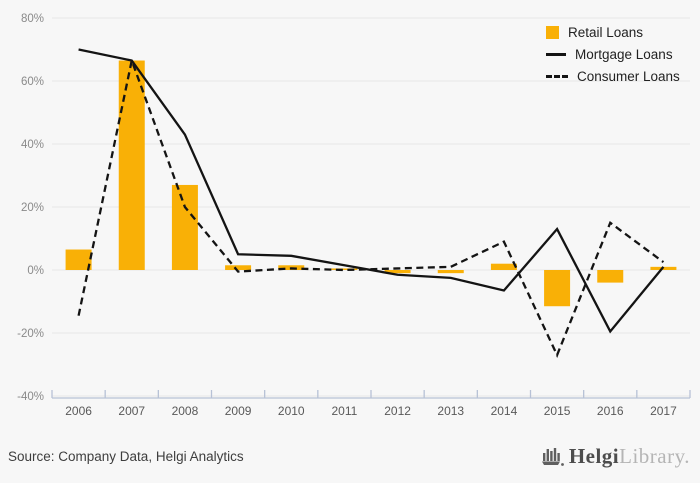 This screenshot has height=483, width=700. I want to click on y-tick-label--40%: -40%, so click(30, 397).